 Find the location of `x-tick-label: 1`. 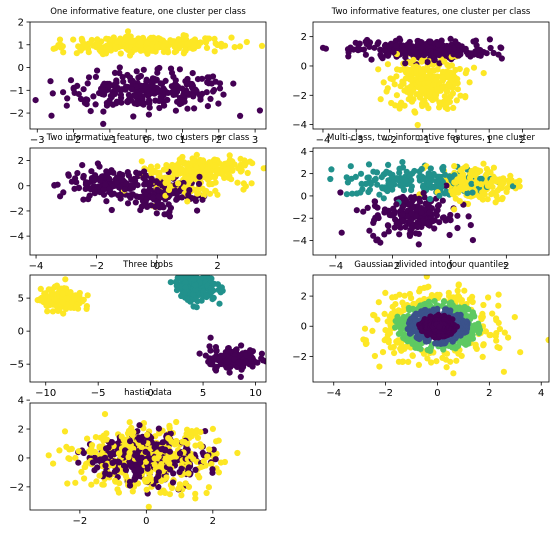

x-tick-label: 1 is located at coordinates (182, 140).